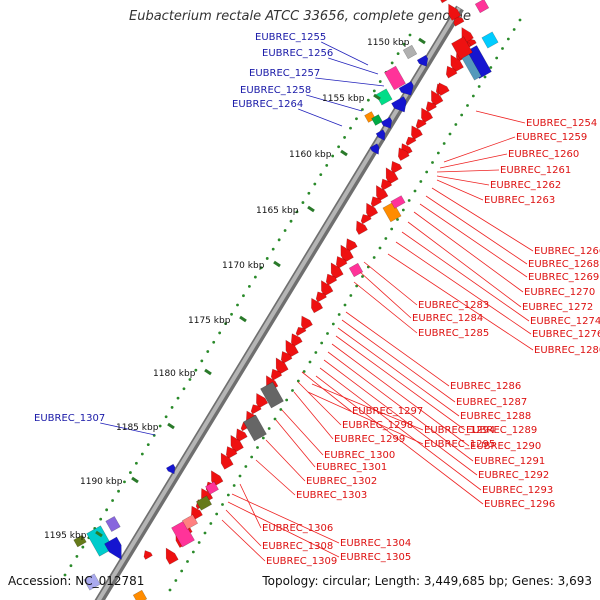 The height and width of the screenshot is (600, 600). Describe the element at coordinates (275, 90) in the screenshot. I see `forward-gene-label: EUBREC_1258` at that location.